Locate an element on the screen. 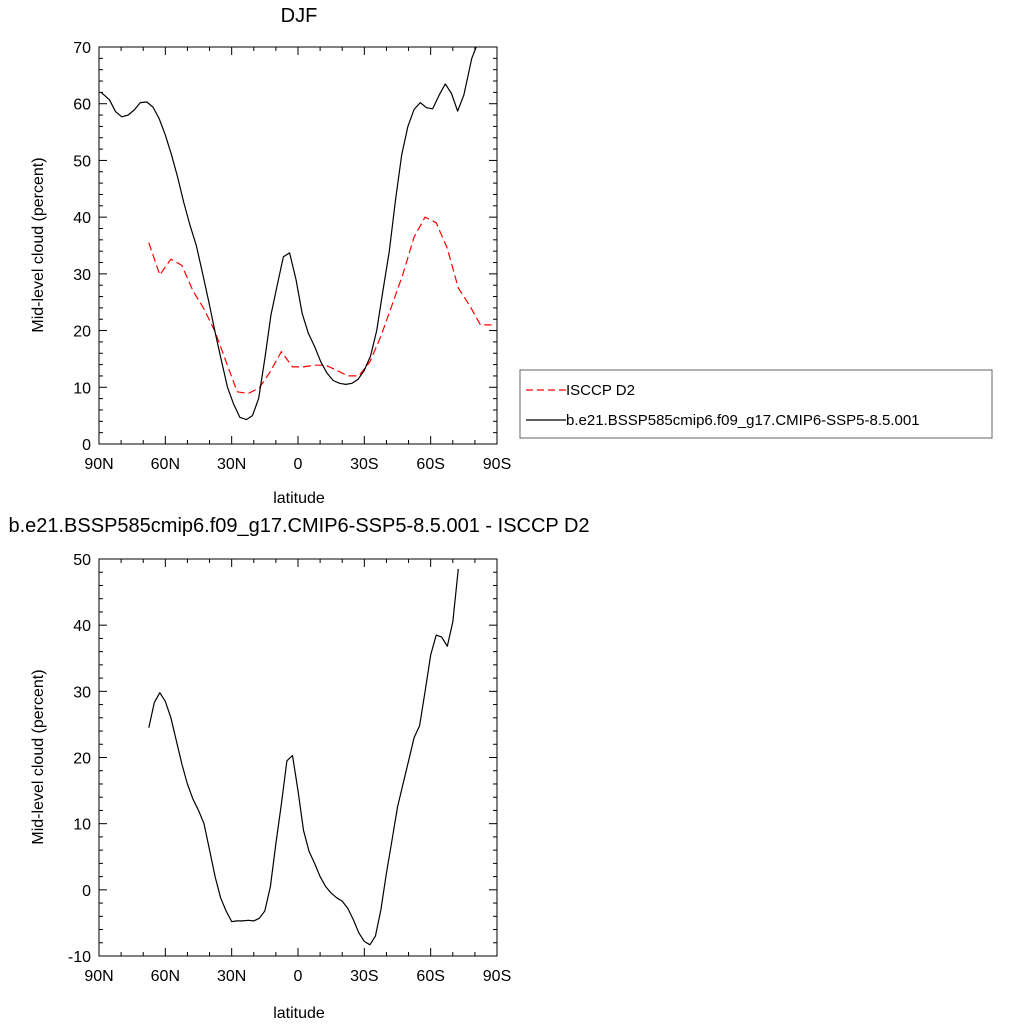  top-chart-x-axis-label: latitude is located at coordinates (299, 498).